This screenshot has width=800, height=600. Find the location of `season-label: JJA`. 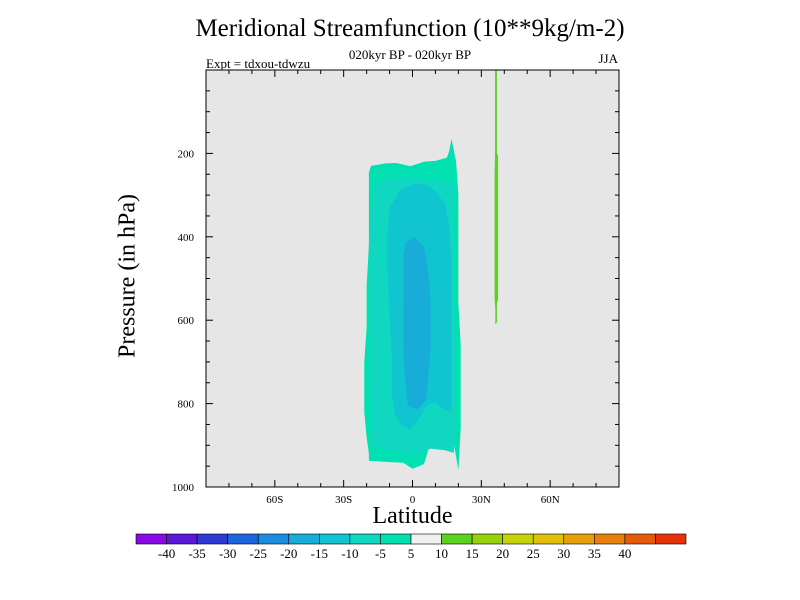

season-label: JJA is located at coordinates (608, 58).